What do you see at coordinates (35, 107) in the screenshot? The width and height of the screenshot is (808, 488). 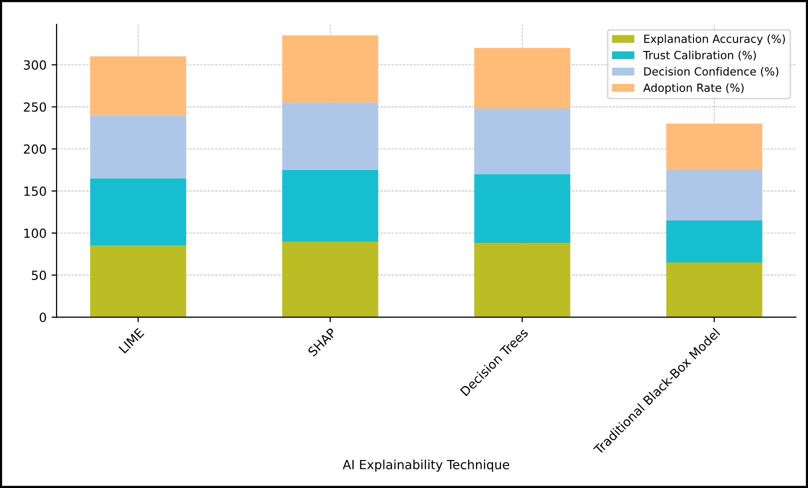 I see `y-tick-label: 250` at bounding box center [35, 107].